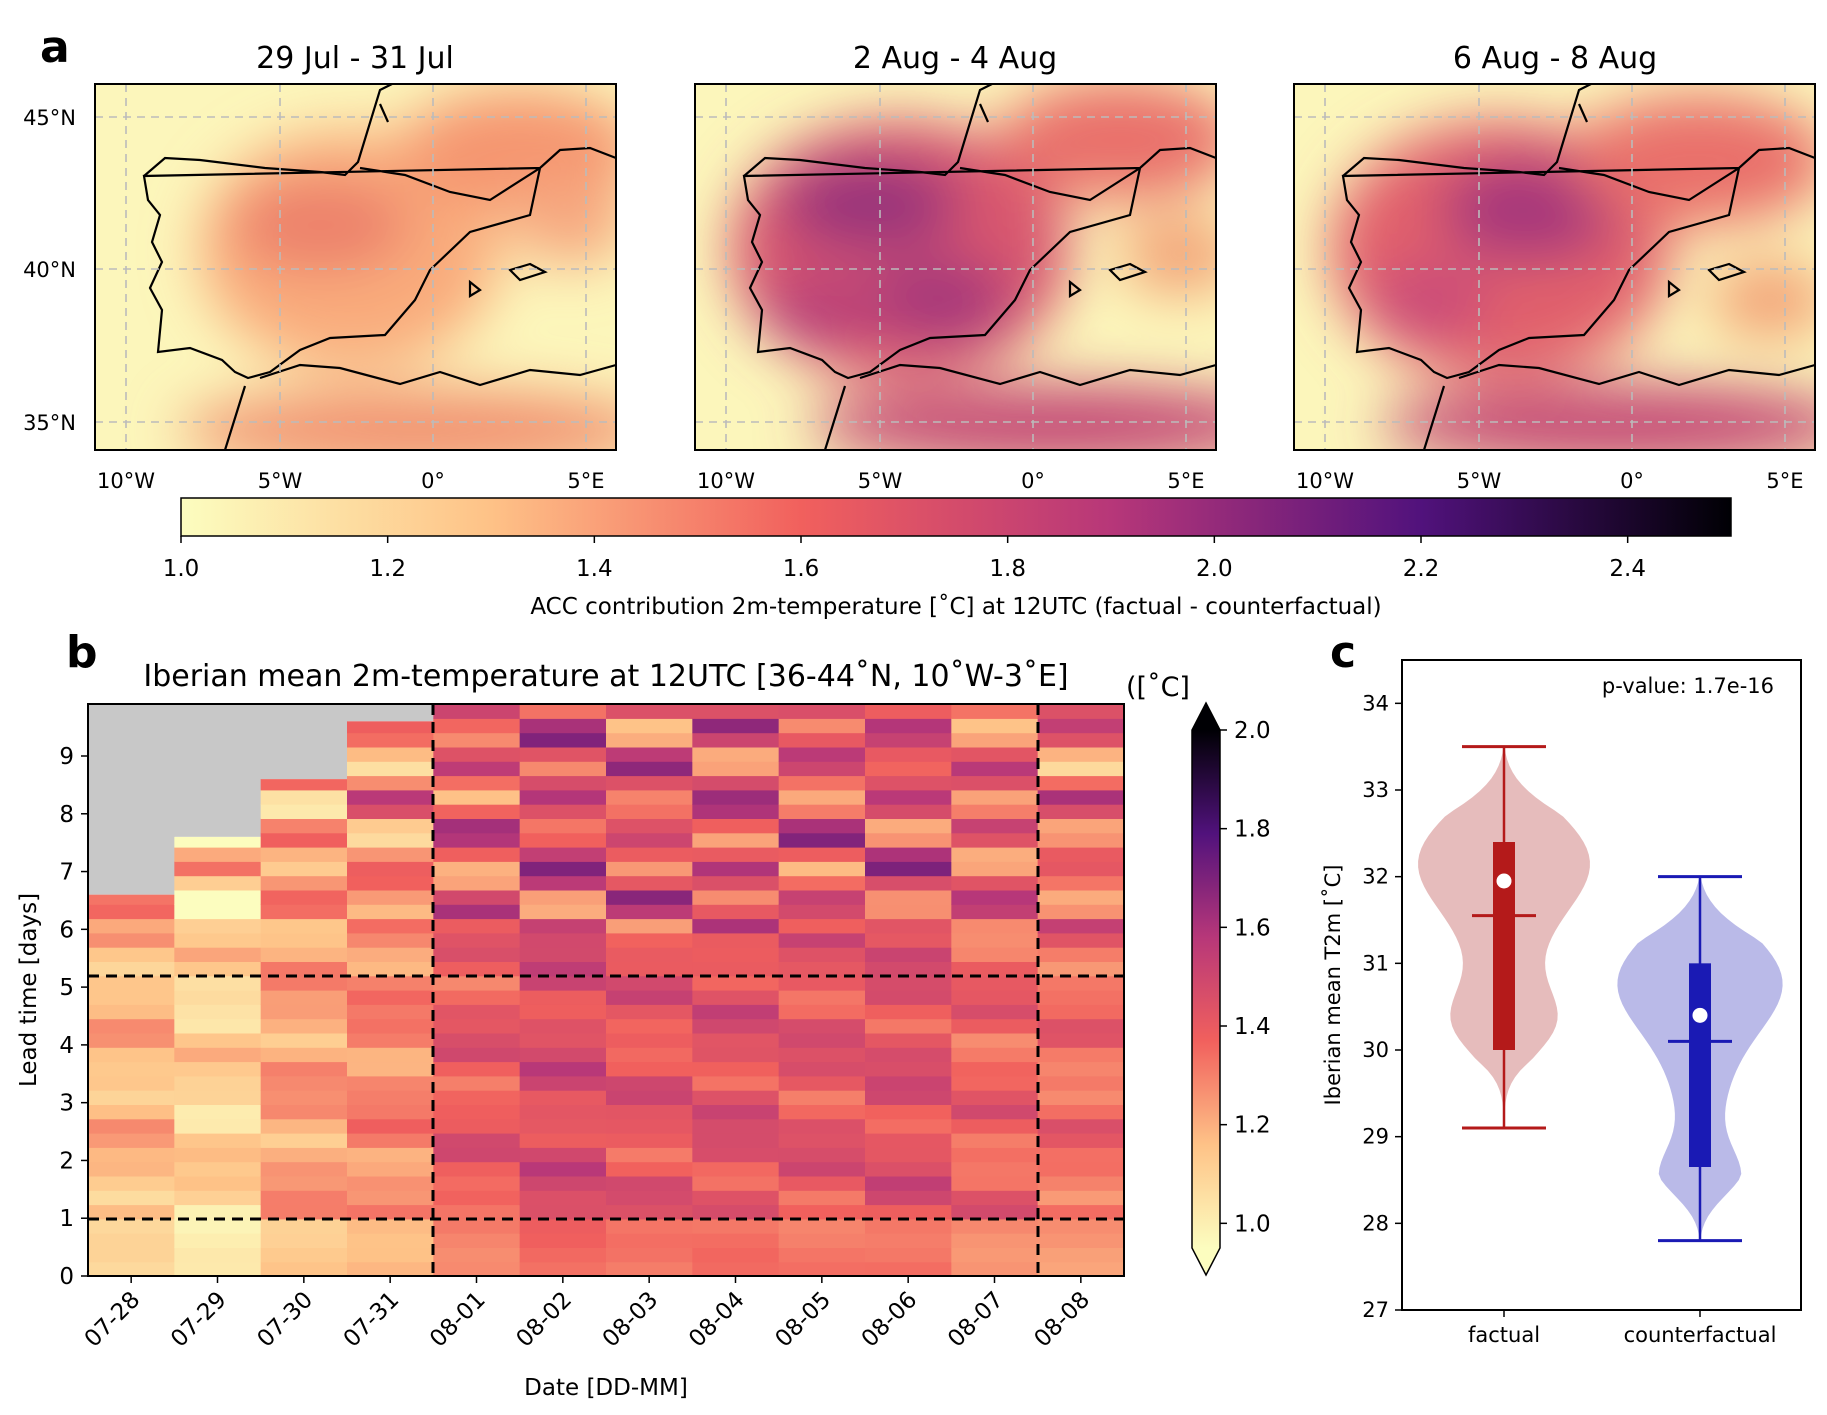 The height and width of the screenshot is (1415, 1827). What do you see at coordinates (1504, 946) in the screenshot?
I see `violin-iqr-box` at bounding box center [1504, 946].